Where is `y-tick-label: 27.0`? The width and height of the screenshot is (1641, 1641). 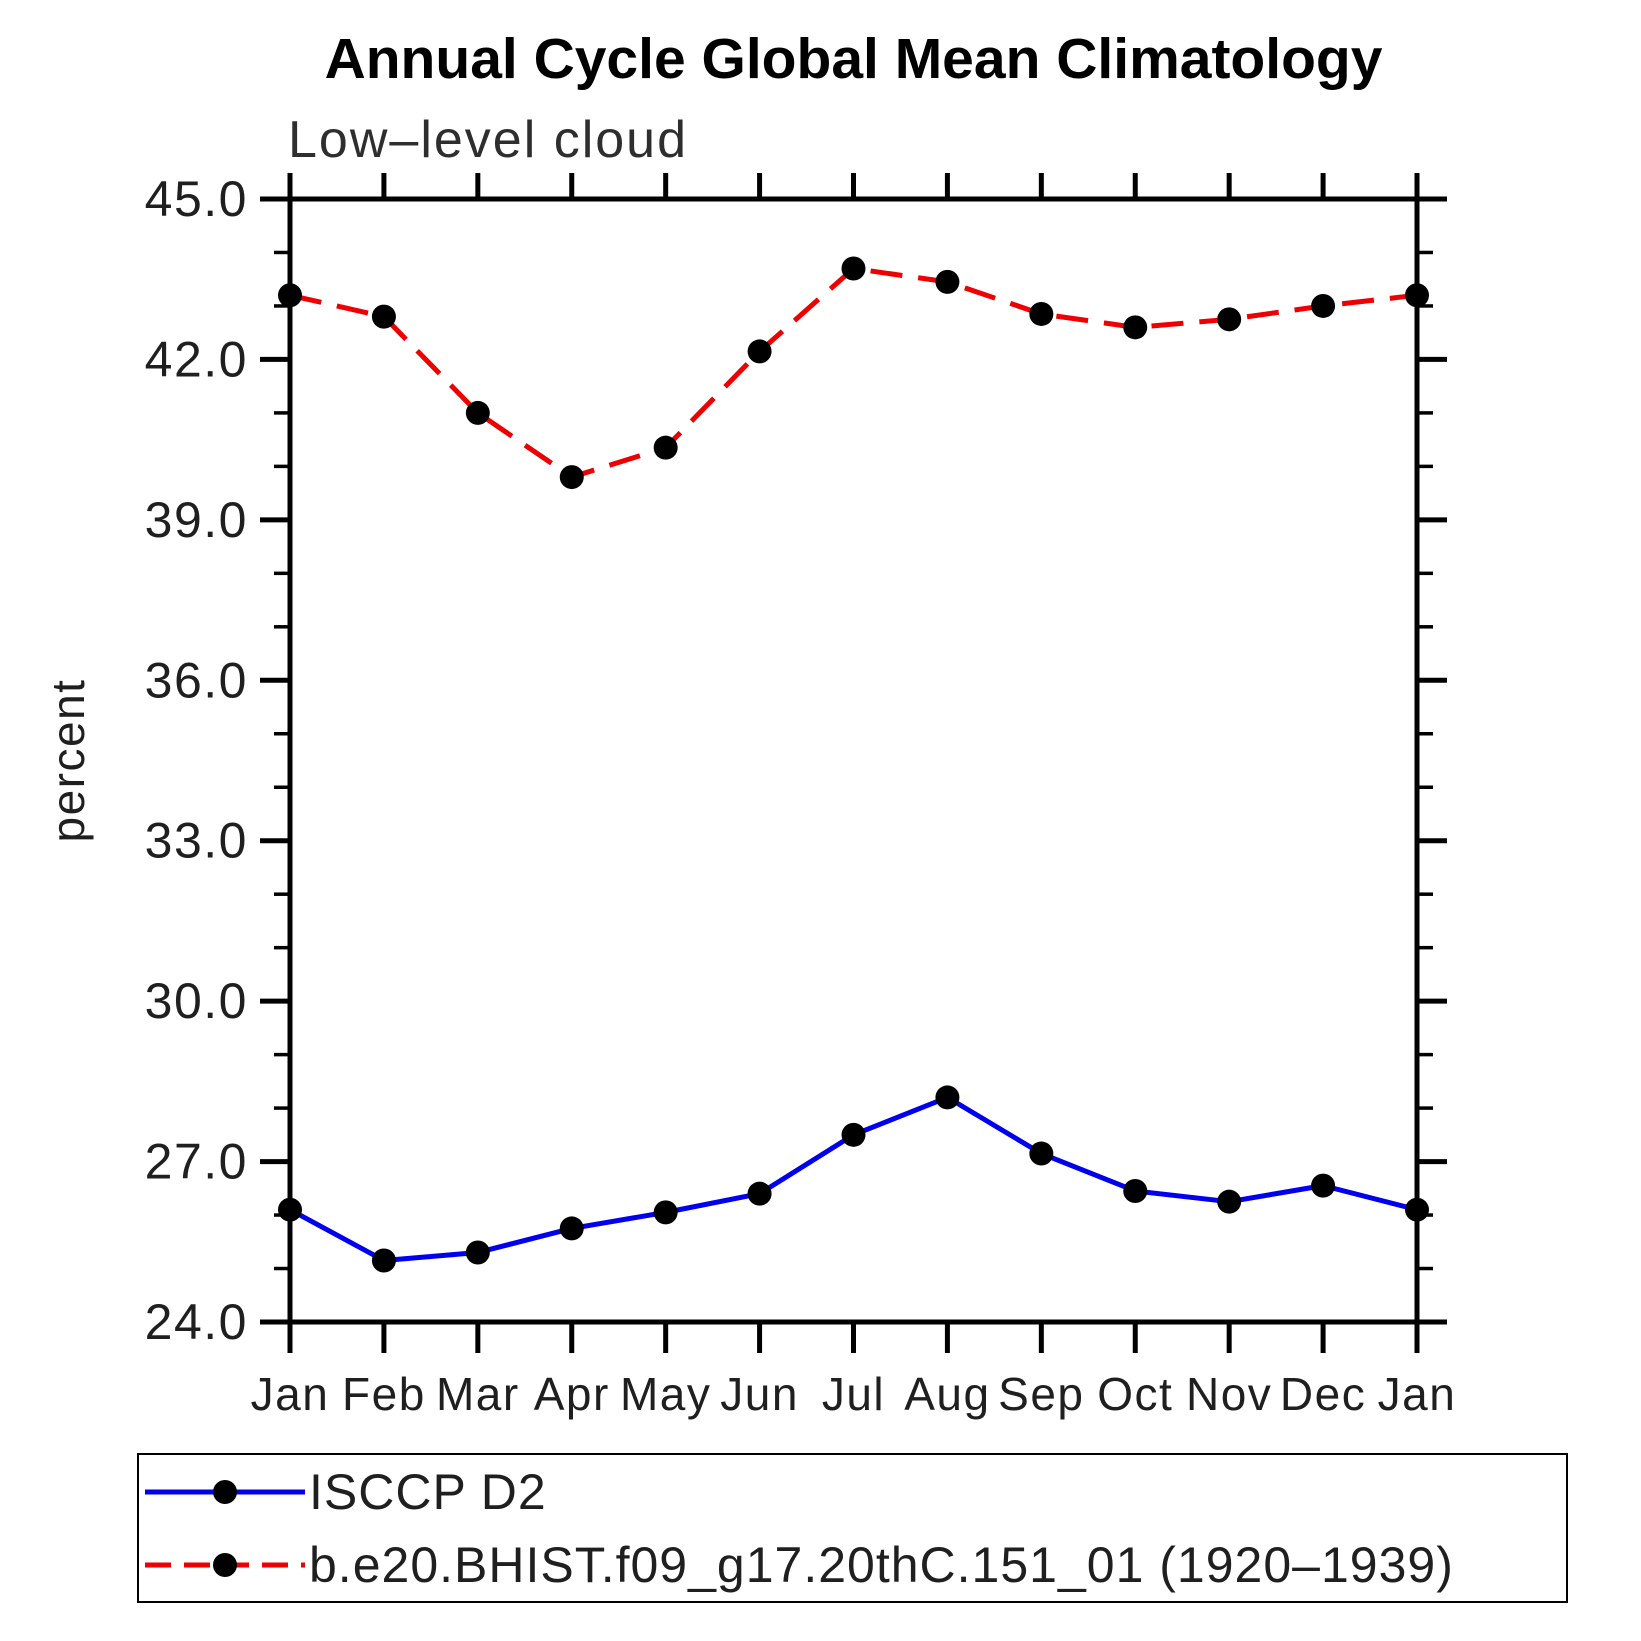 y-tick-label: 27.0 is located at coordinates (196, 1162).